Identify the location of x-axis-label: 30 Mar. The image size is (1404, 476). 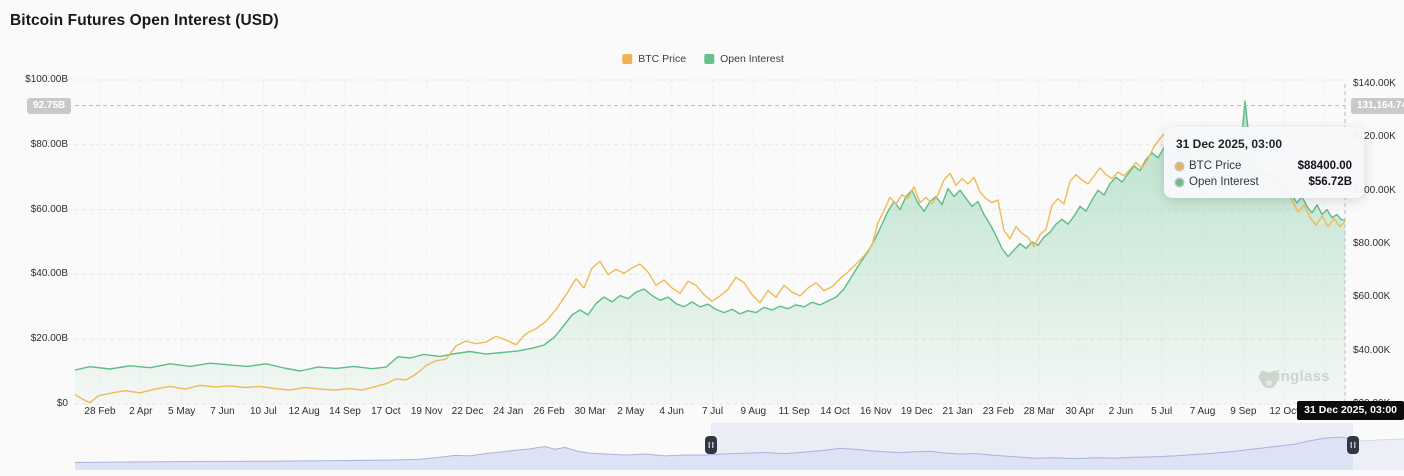
(590, 411).